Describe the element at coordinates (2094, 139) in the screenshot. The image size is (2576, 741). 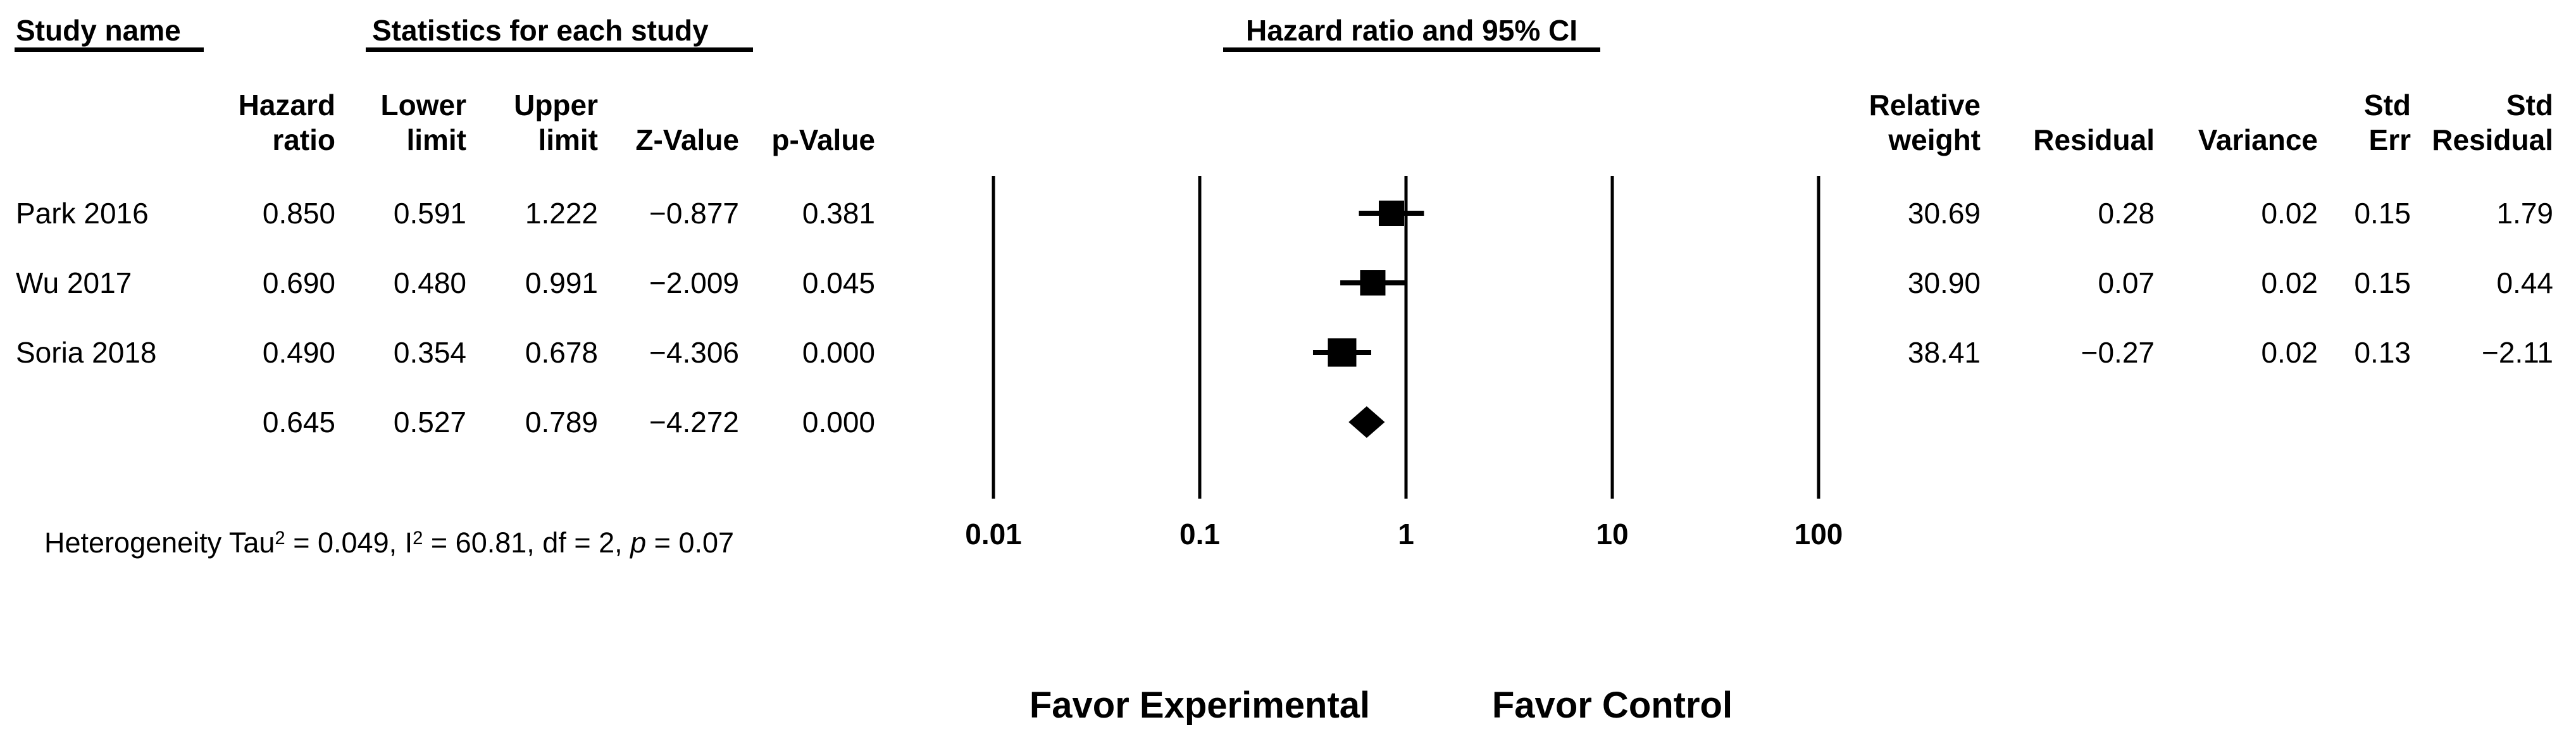
I see `column-header: Residual` at that location.